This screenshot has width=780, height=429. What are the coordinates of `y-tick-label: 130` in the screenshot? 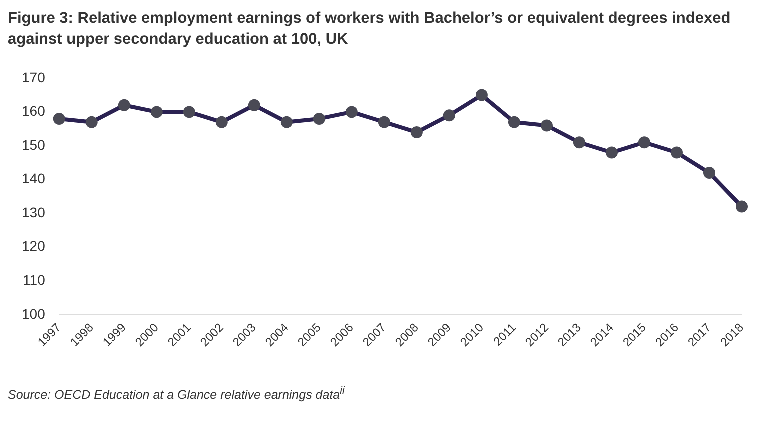 It's located at (34, 212).